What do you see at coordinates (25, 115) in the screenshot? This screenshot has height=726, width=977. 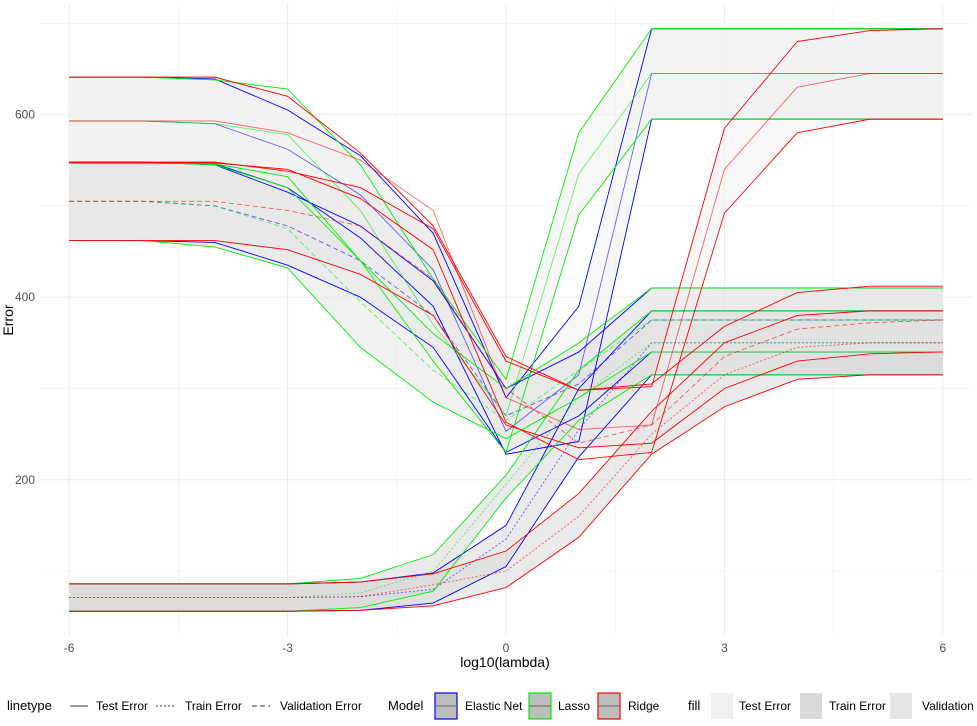 I see `y-tick-label: 600` at bounding box center [25, 115].